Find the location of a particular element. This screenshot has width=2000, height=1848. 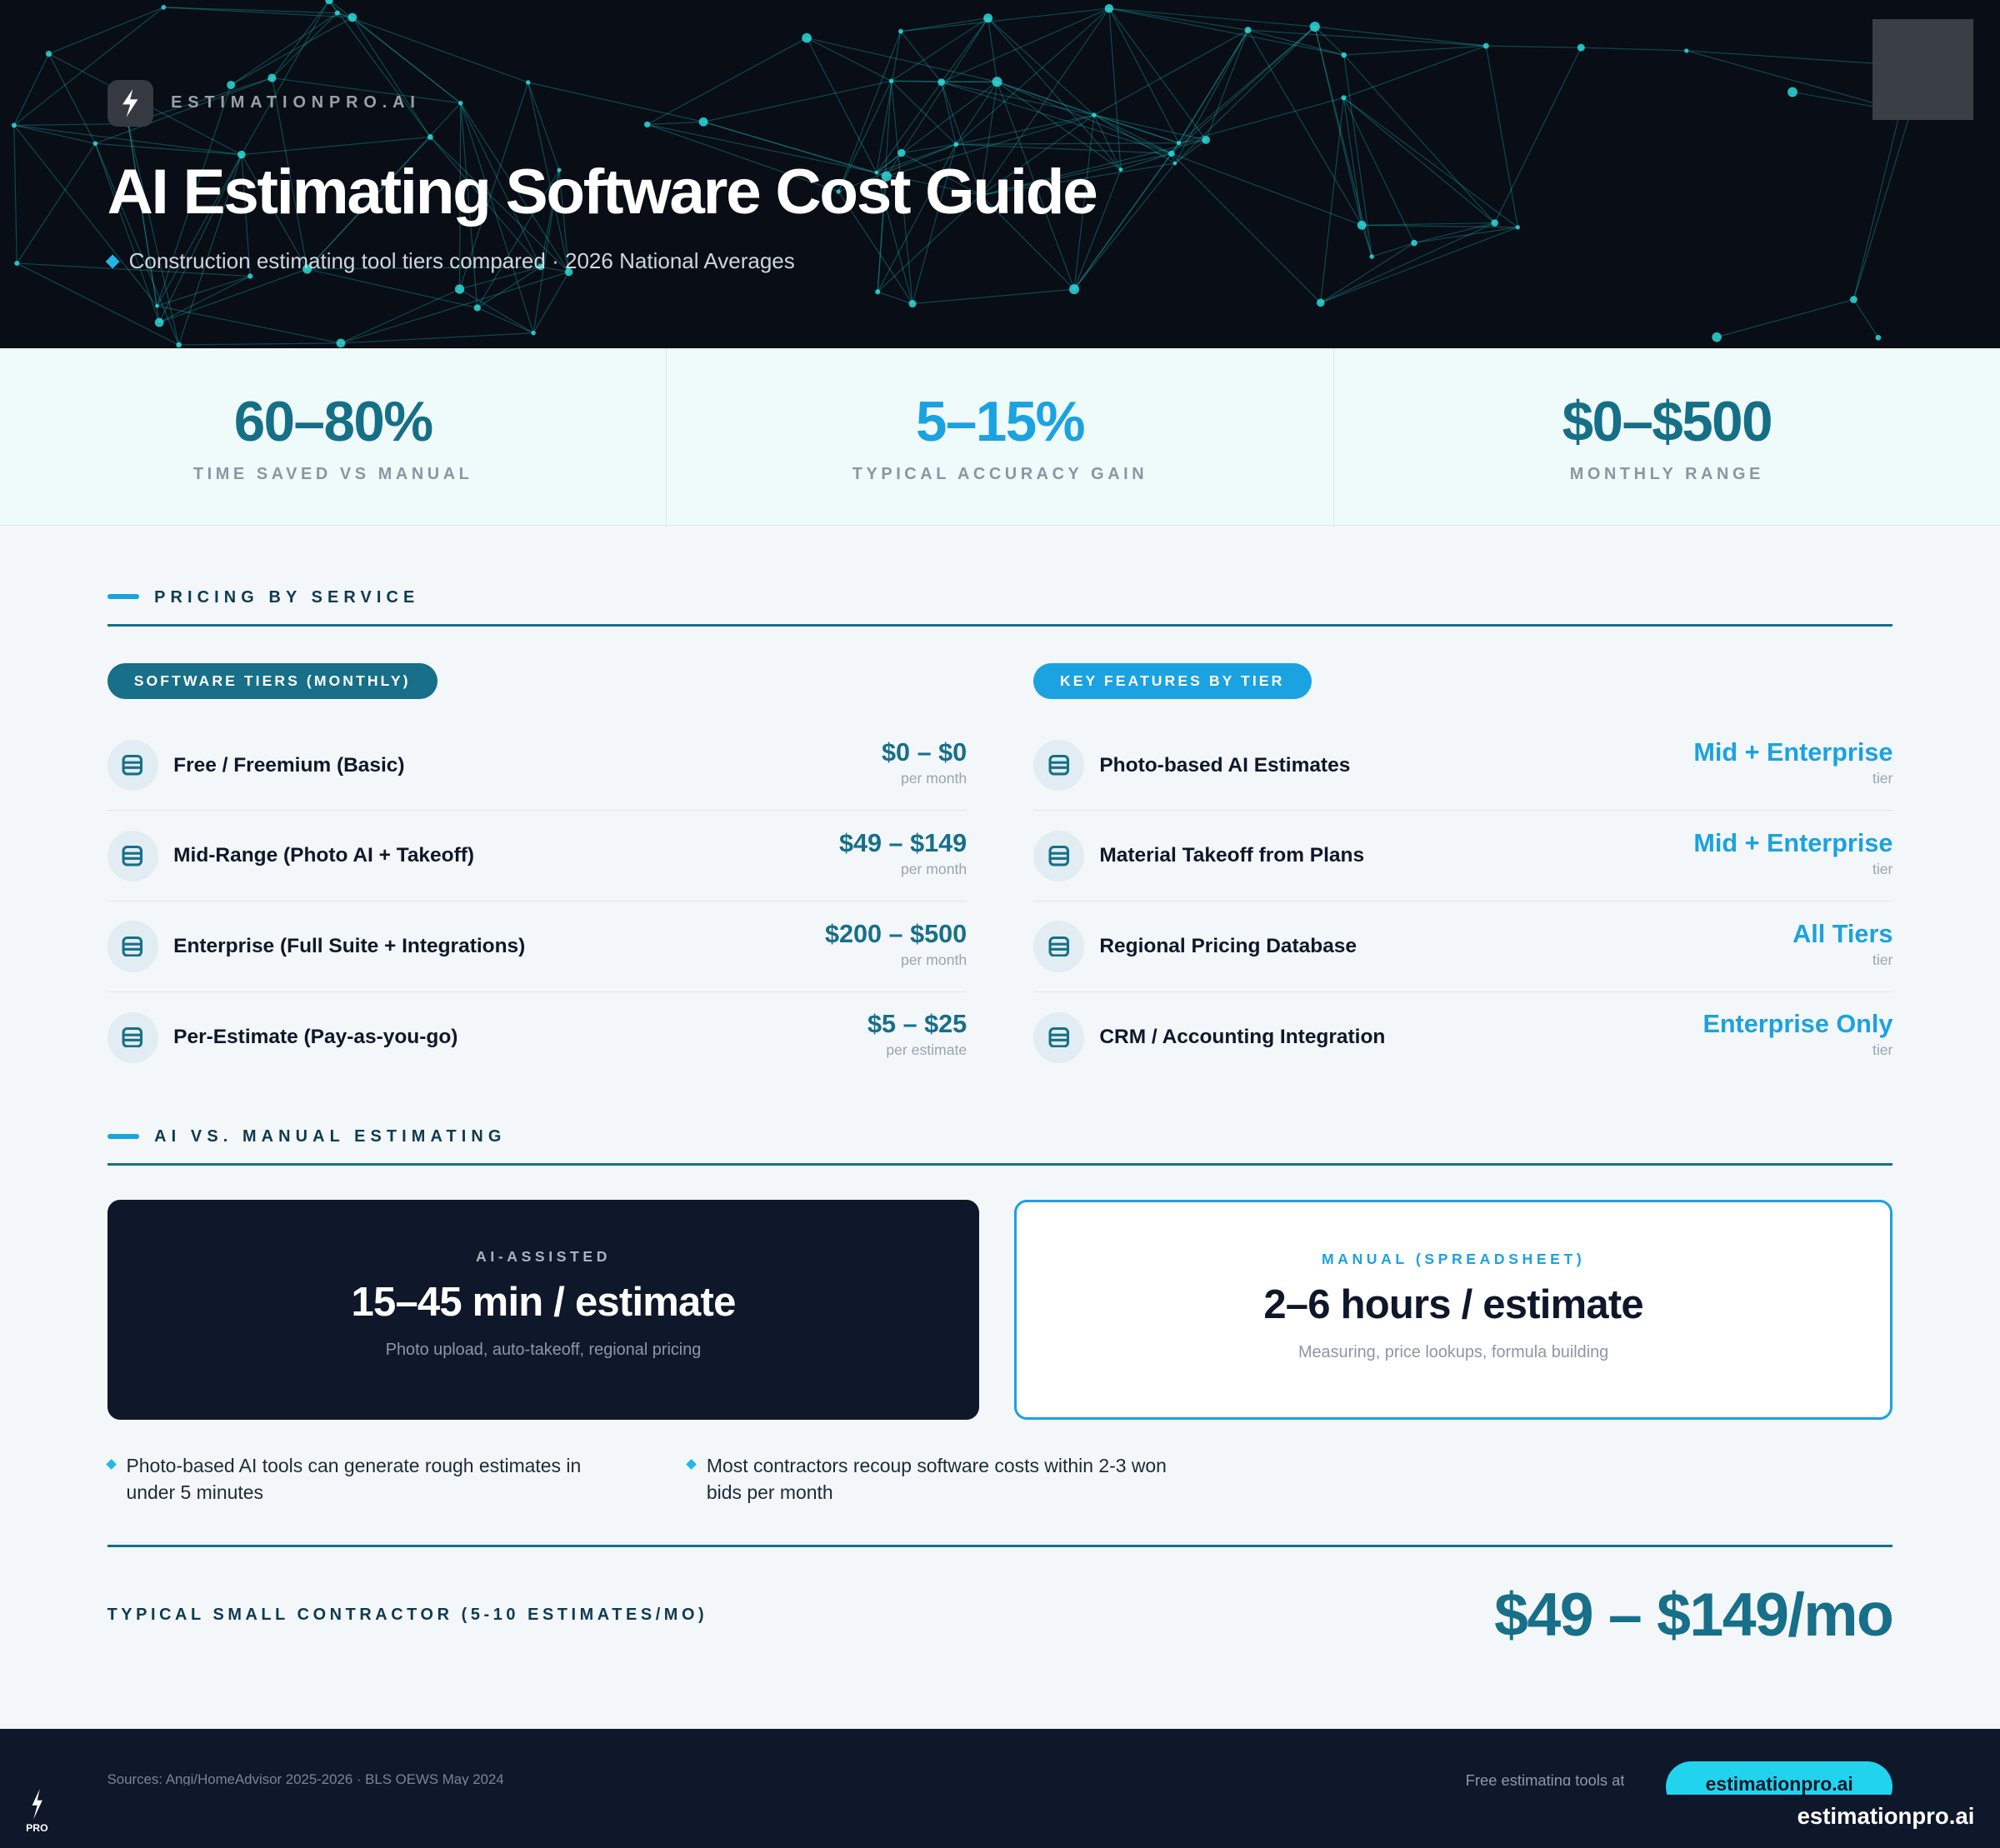

card-value: 15–45 min / estimate is located at coordinates (544, 1302).